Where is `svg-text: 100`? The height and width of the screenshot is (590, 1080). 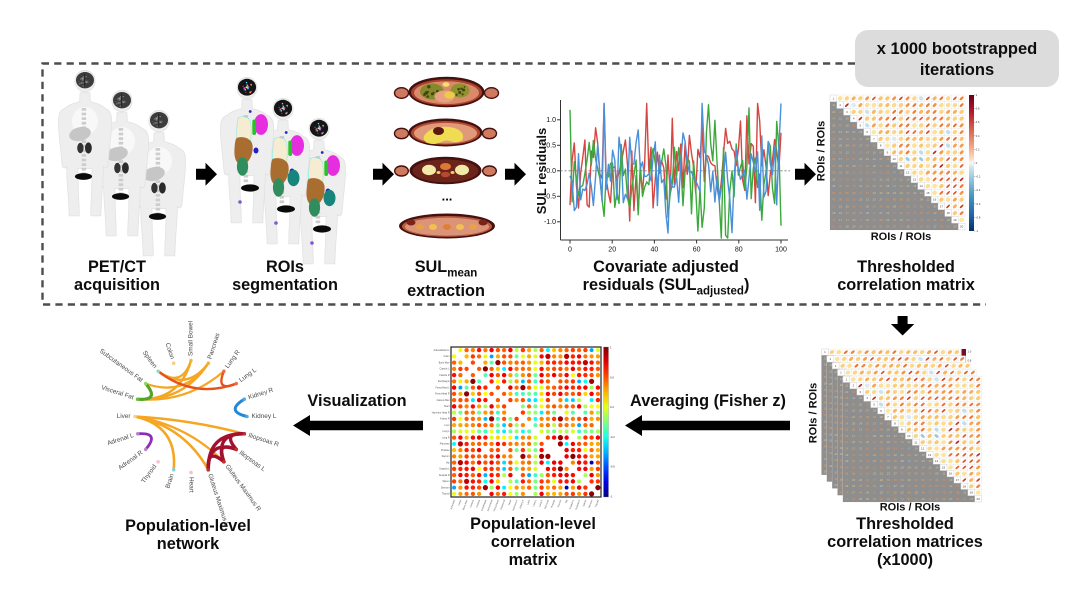
svg-text: 100 is located at coordinates (781, 250).